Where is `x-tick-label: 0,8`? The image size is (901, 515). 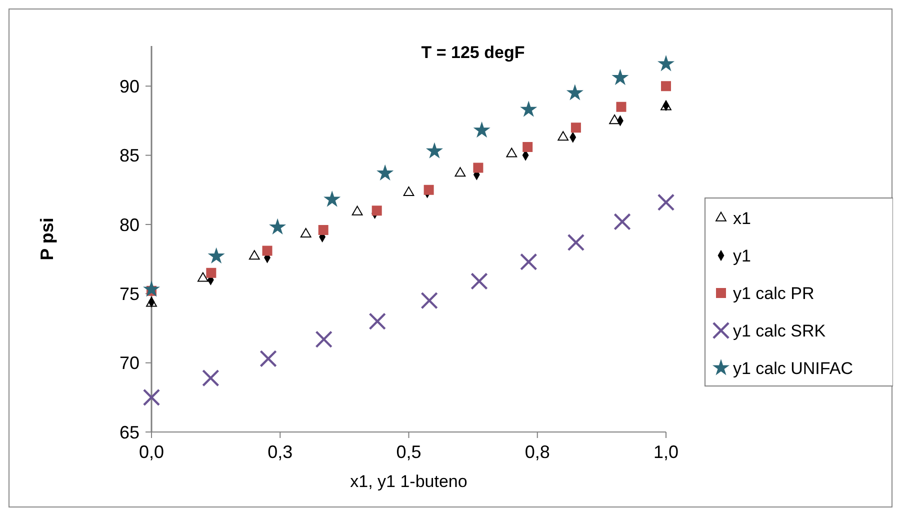
x-tick-label: 0,8 is located at coordinates (537, 452).